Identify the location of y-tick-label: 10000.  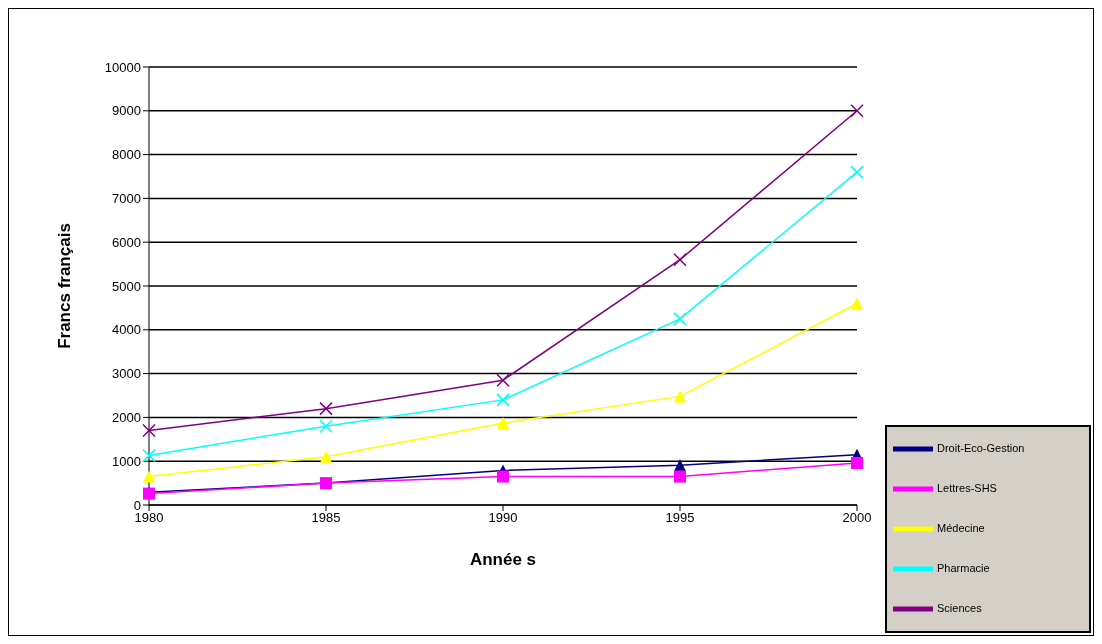
(122, 67).